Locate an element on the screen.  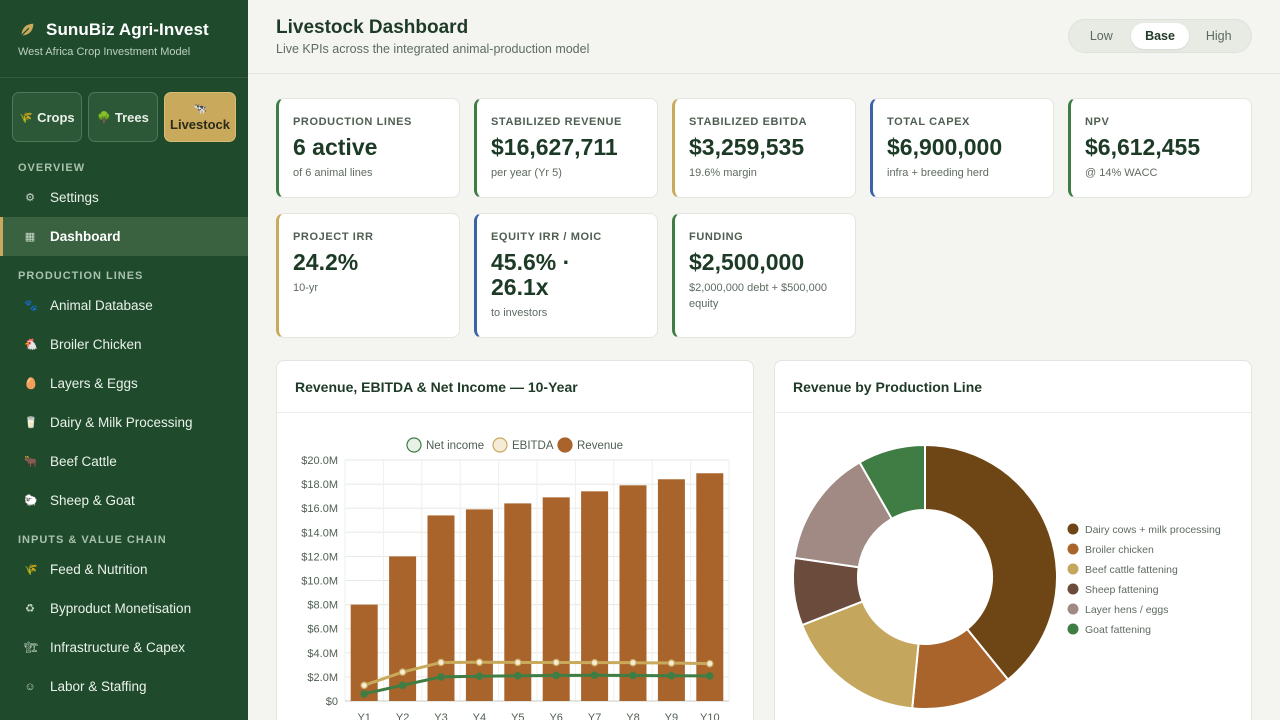
nav-infrastructure: 🏗 Infrastructure & Capex is located at coordinates (124, 647).